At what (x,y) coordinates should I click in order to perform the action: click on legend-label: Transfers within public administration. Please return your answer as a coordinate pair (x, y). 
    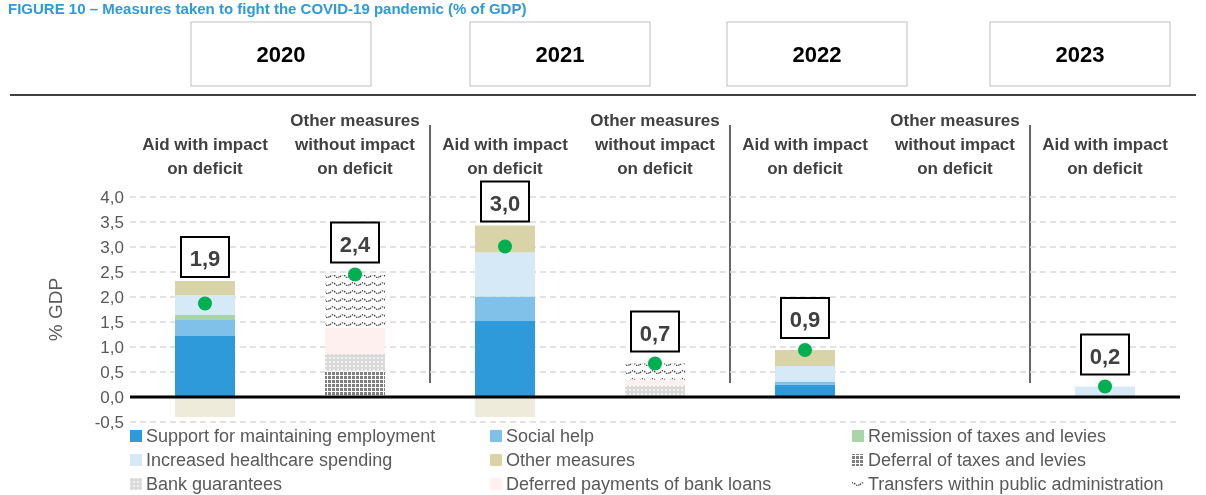
    Looking at the image, I should click on (1016, 484).